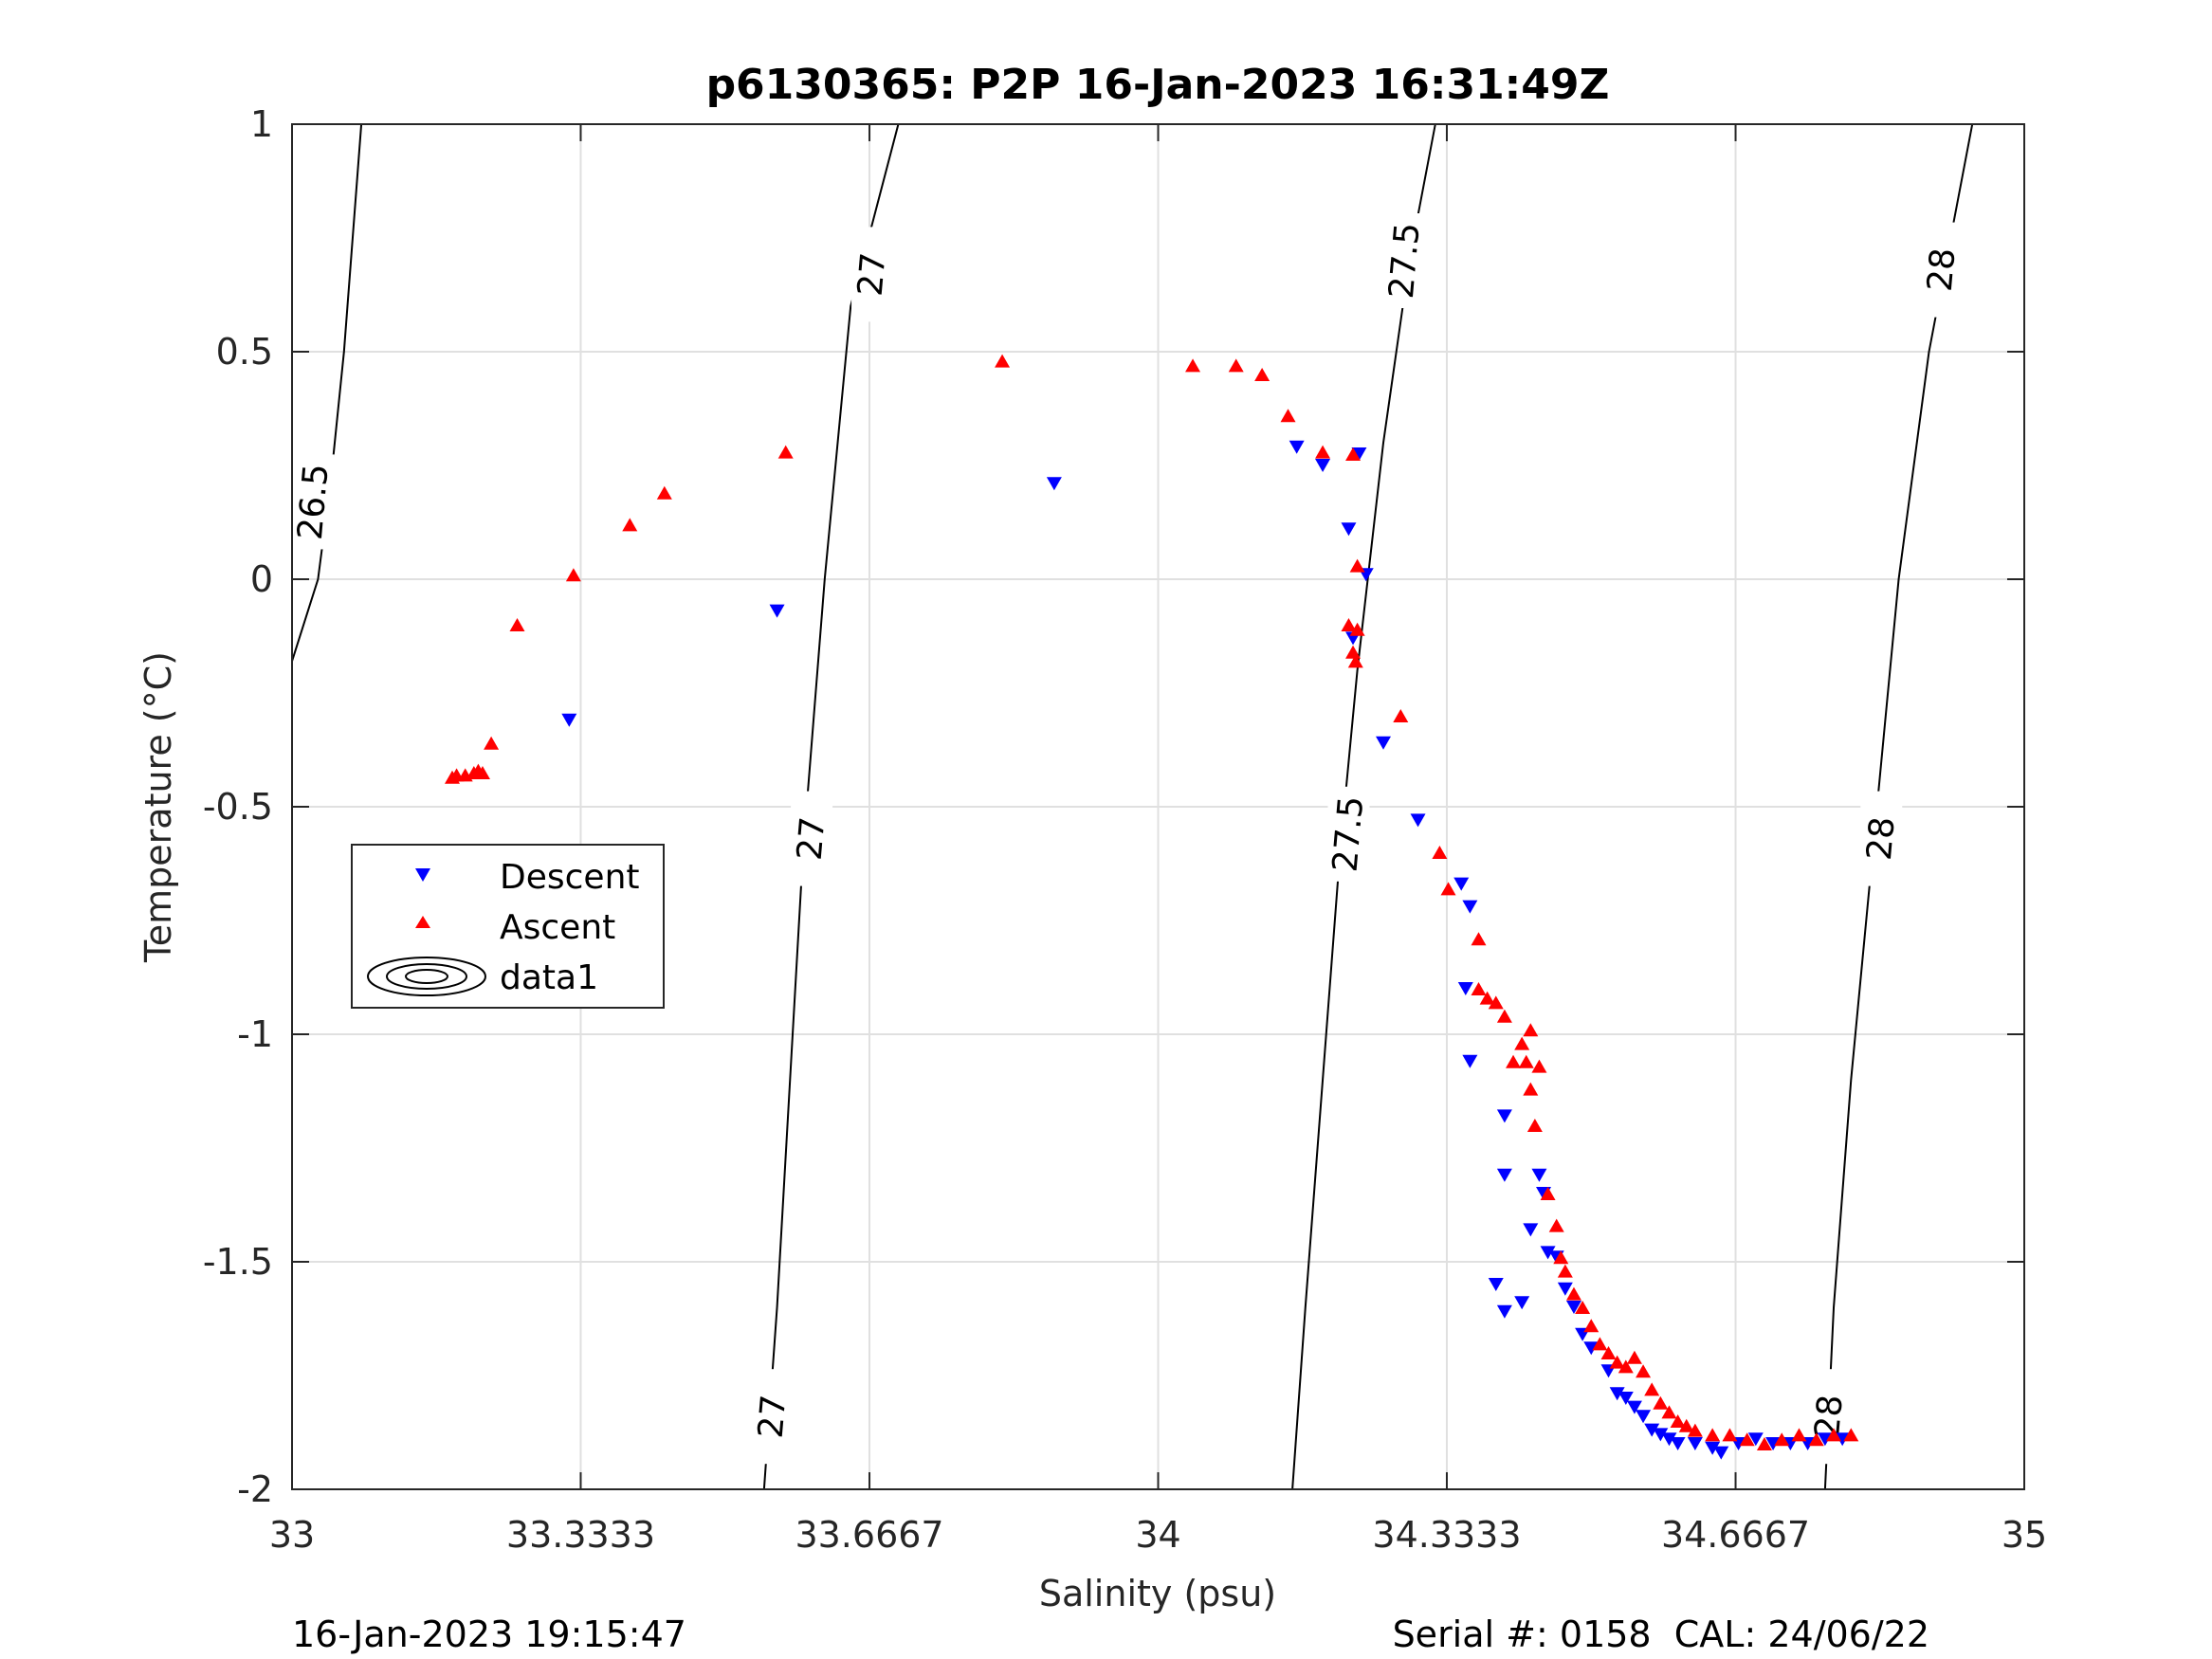  I want to click on x-tick-label: 34, so click(1157, 1535).